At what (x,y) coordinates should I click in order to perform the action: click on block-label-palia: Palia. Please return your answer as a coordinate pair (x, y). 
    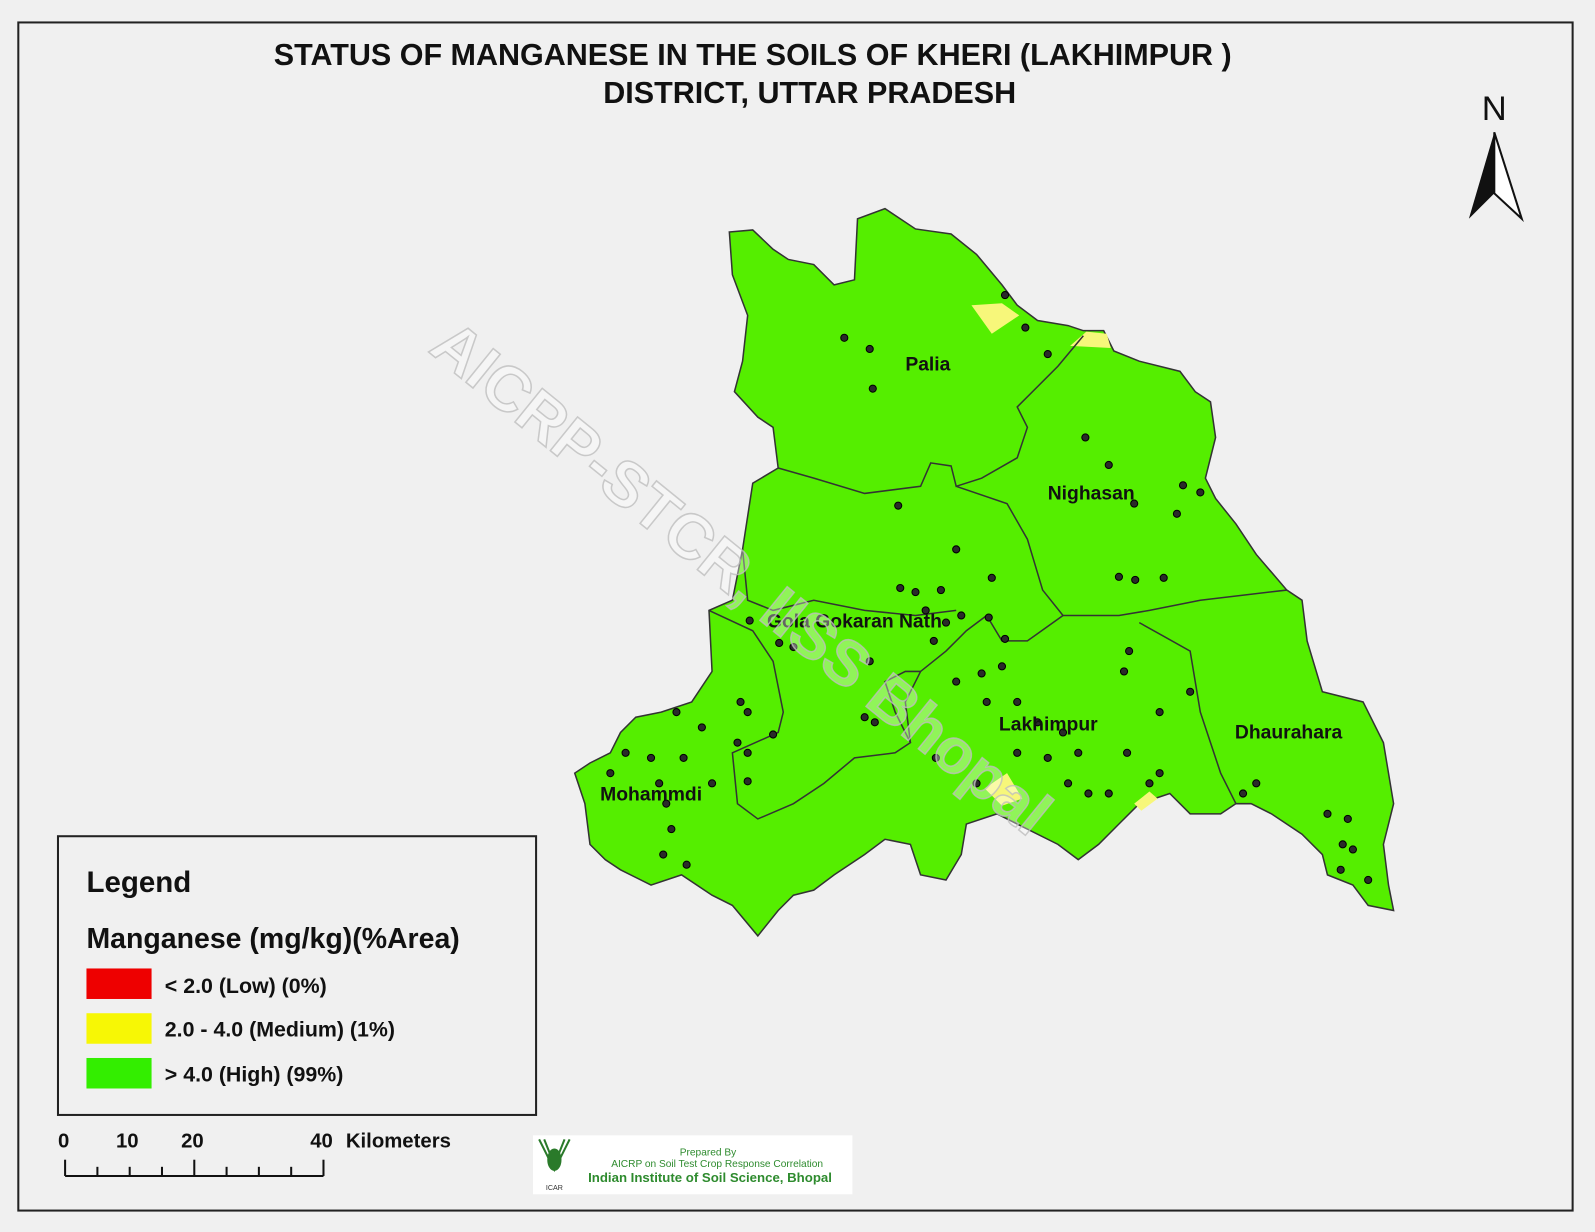
    Looking at the image, I should click on (927, 364).